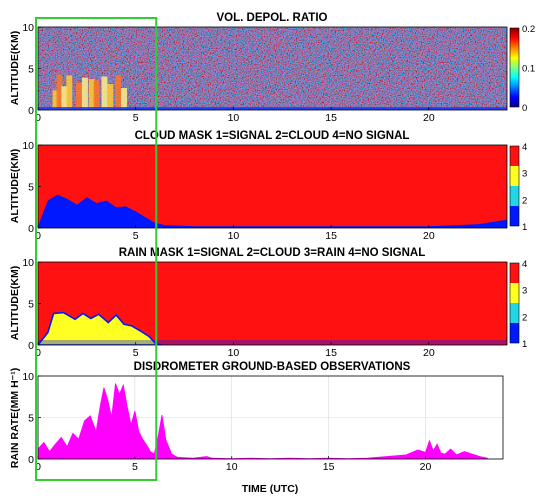 Image resolution: width=550 pixels, height=504 pixels. I want to click on depol-xtick-label: 0, so click(38, 118).